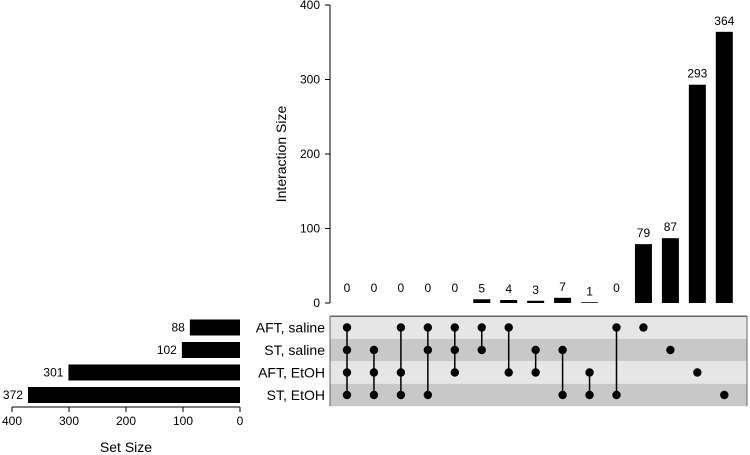 This screenshot has width=750, height=455. Describe the element at coordinates (697, 74) in the screenshot. I see `interaction-bar-label: 293` at that location.